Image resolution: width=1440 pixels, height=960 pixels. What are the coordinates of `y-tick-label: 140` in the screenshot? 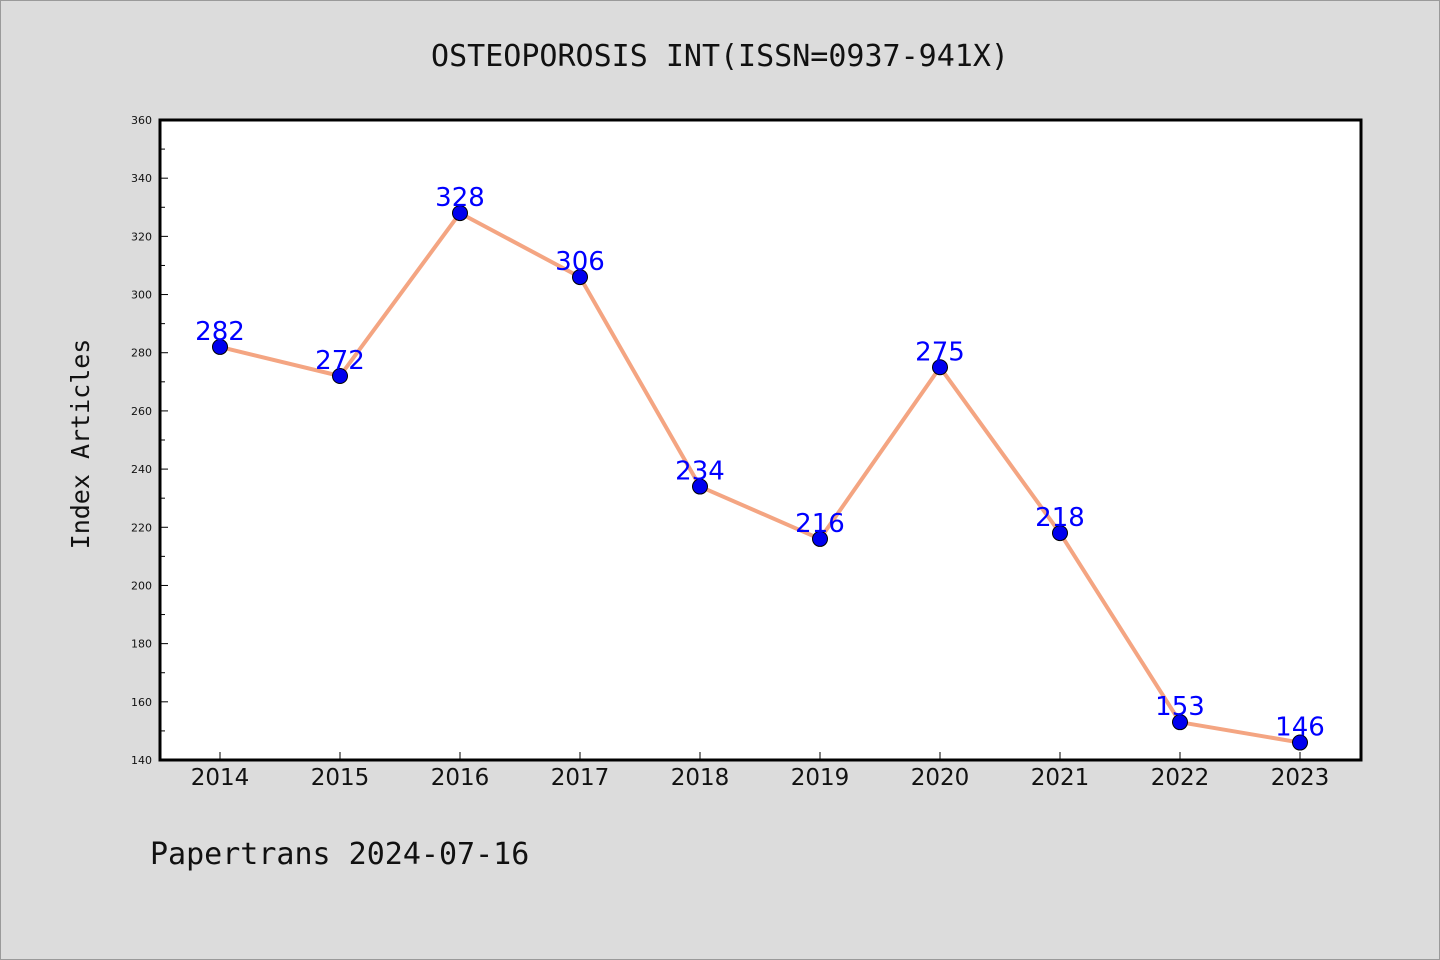 It's located at (141, 760).